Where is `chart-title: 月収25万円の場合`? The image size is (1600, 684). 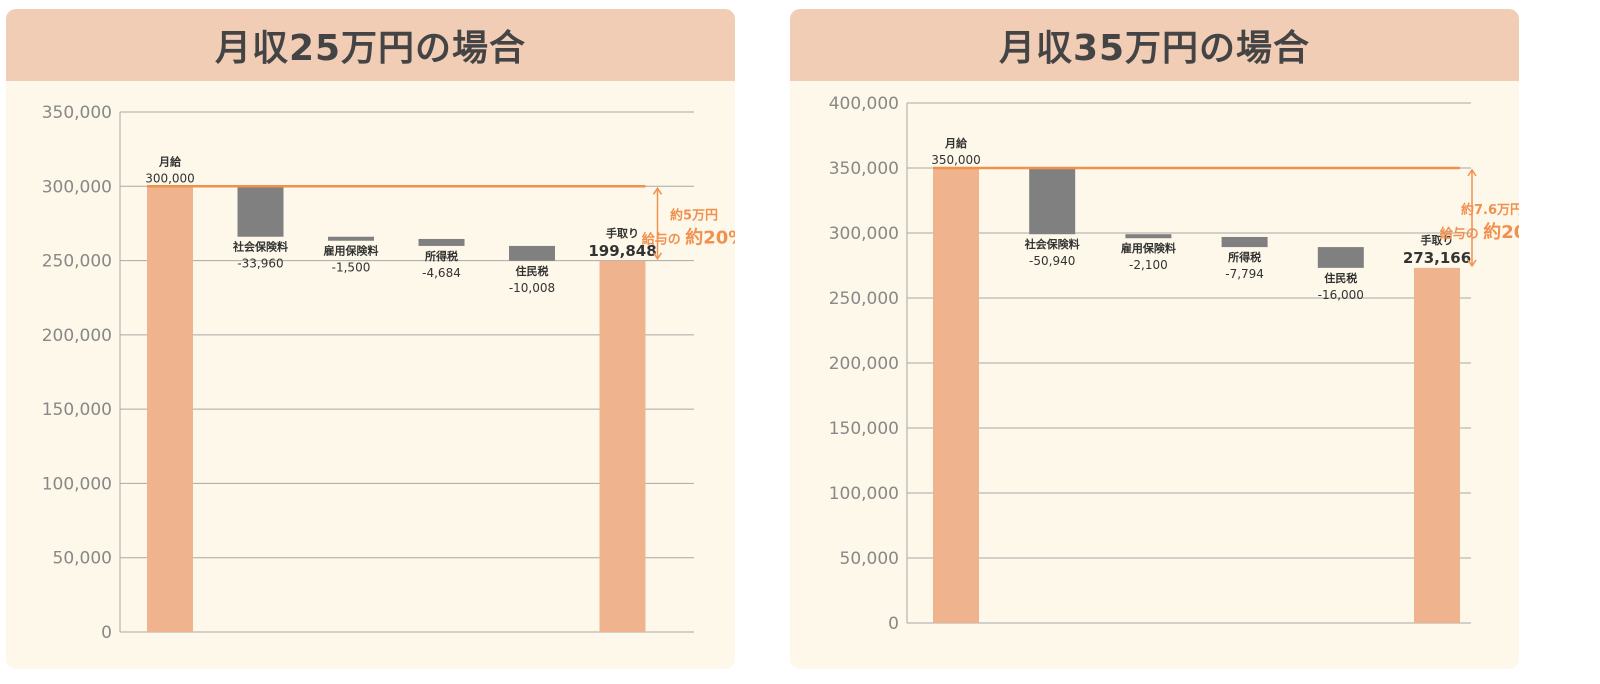 chart-title: 月収25万円の場合 is located at coordinates (370, 45).